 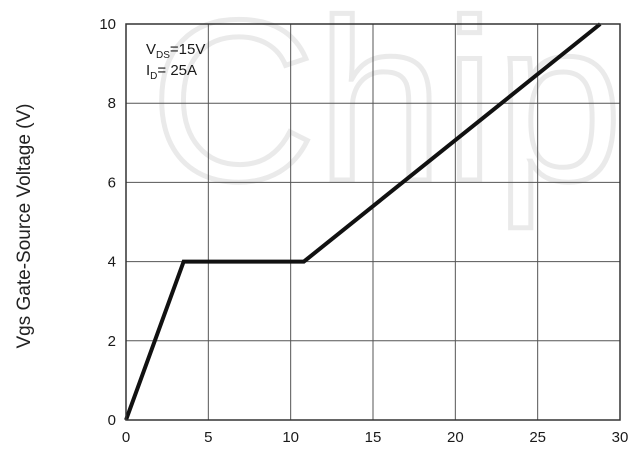 I want to click on y-tick-label: 10, so click(x=107, y=24).